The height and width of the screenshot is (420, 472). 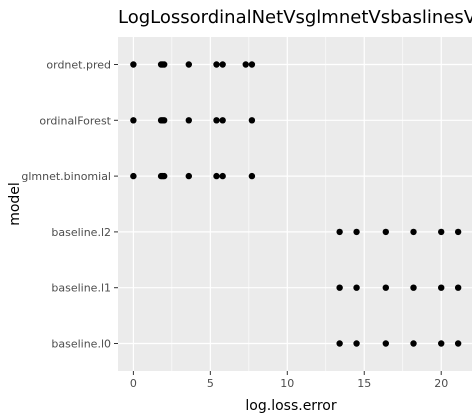 I want to click on x-tick-label: 15, so click(x=364, y=383).